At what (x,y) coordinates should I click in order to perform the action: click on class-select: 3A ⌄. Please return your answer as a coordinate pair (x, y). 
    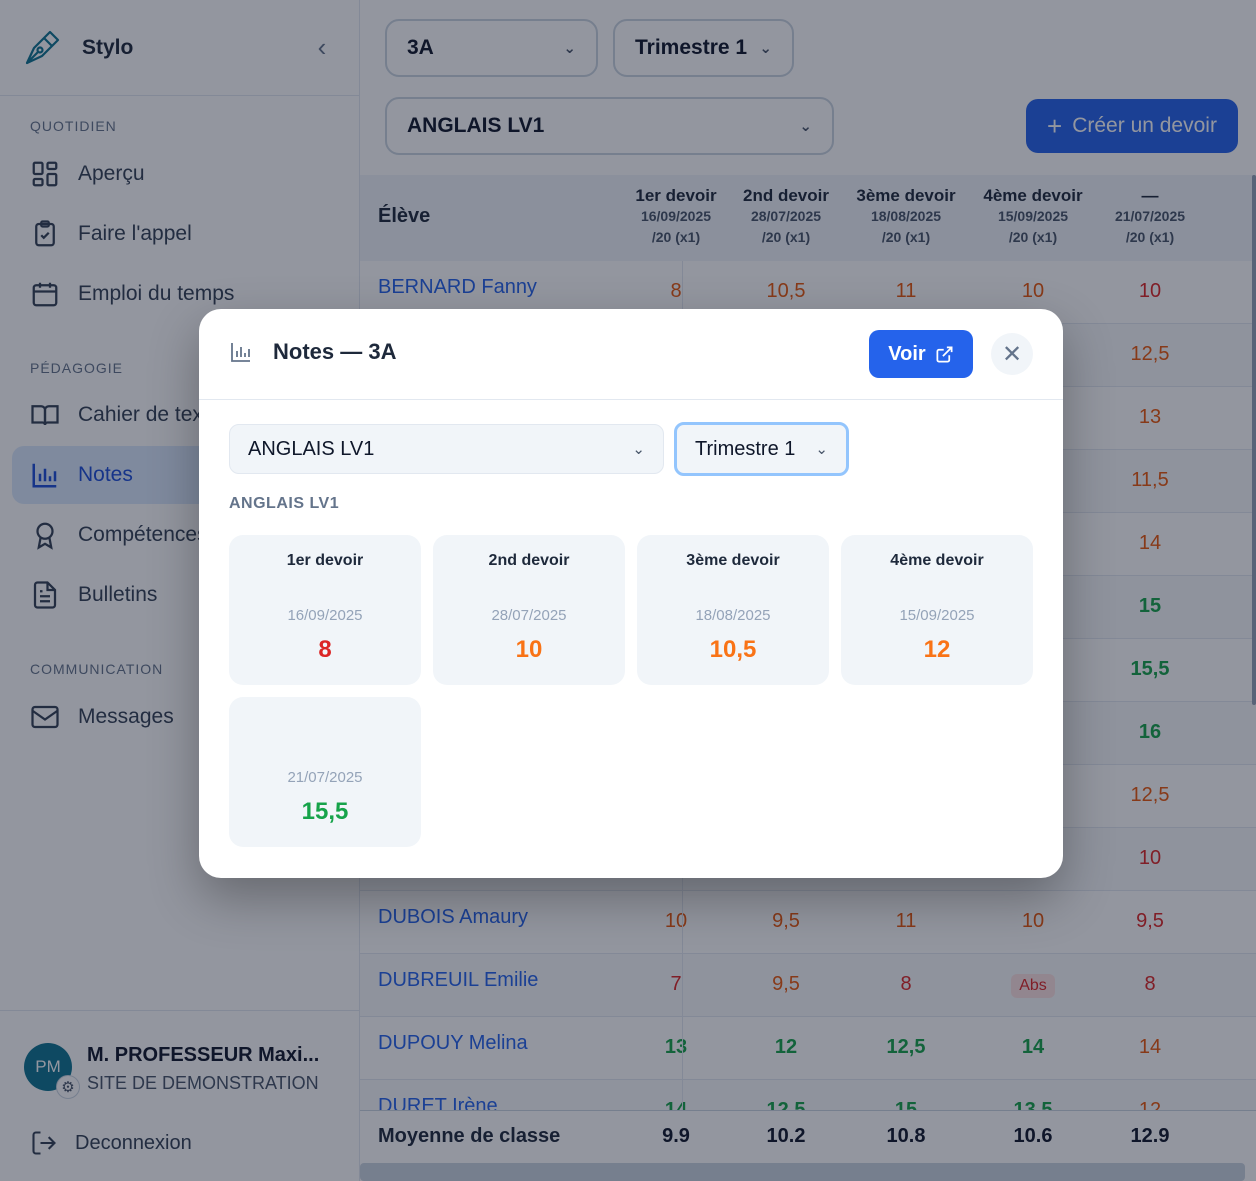
    Looking at the image, I should click on (491, 48).